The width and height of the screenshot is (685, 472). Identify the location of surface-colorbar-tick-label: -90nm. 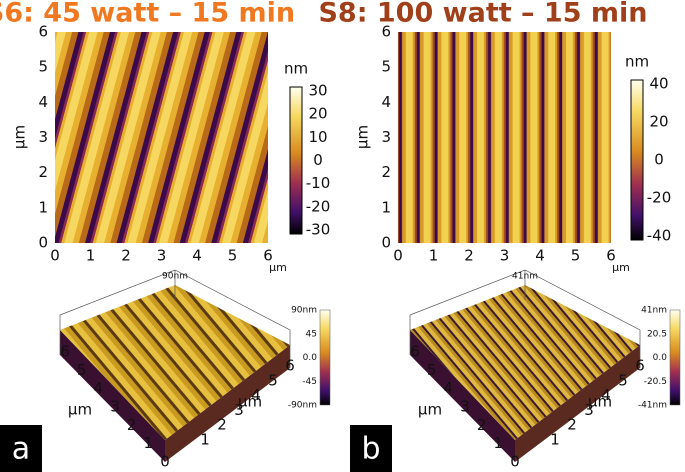
(302, 406).